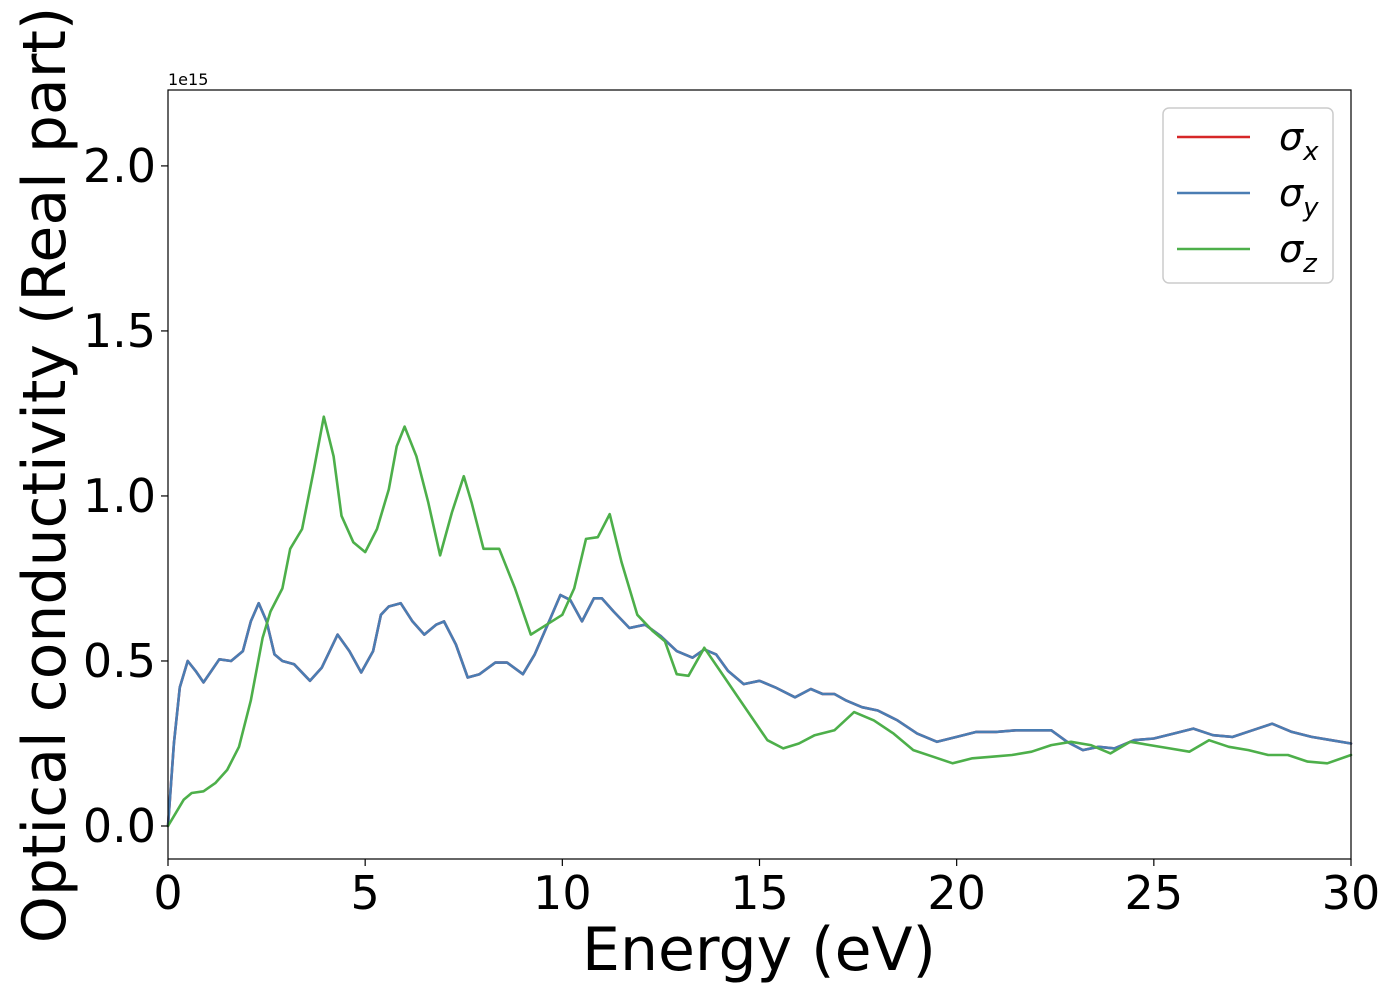  I want to click on y-tick-label: 0.5, so click(119, 661).